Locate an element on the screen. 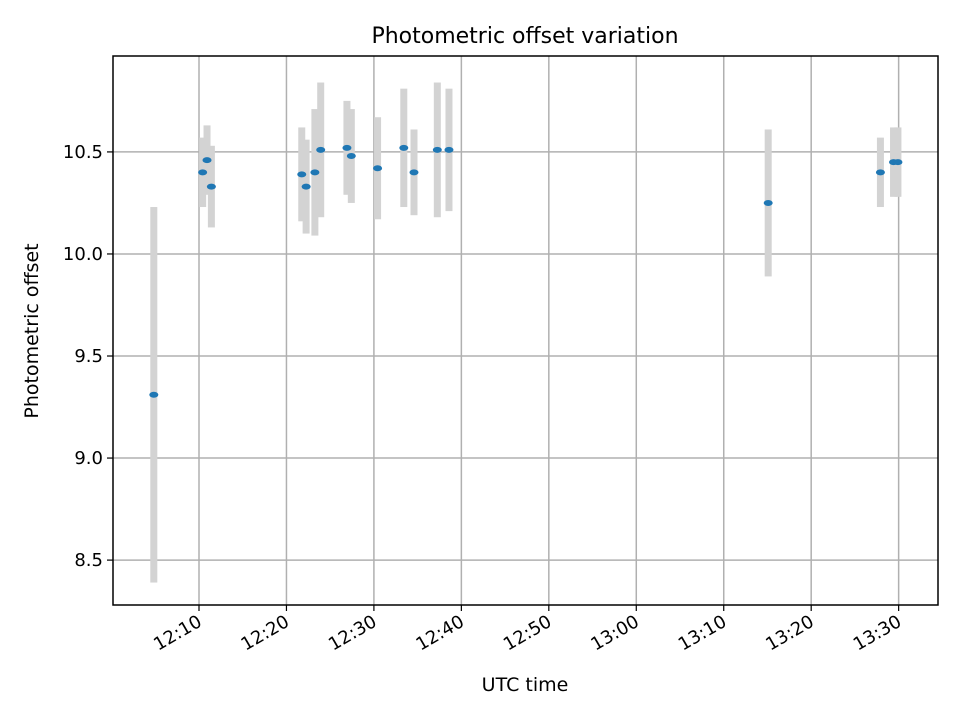 The image size is (960, 720). y-tick-label: 10.5 is located at coordinates (83, 152).